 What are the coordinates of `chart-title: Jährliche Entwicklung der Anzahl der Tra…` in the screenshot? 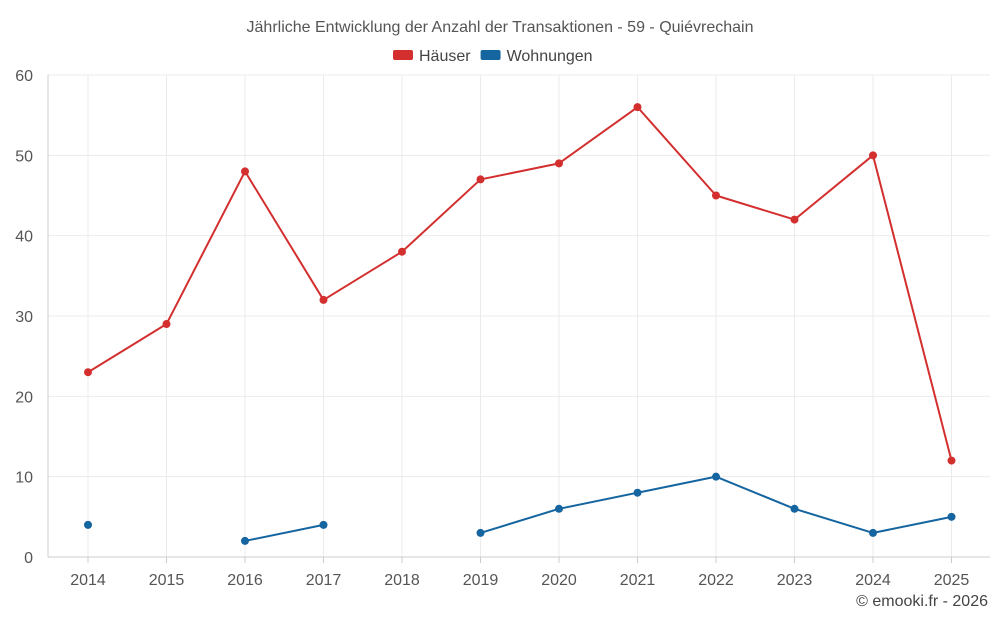 It's located at (500, 27).